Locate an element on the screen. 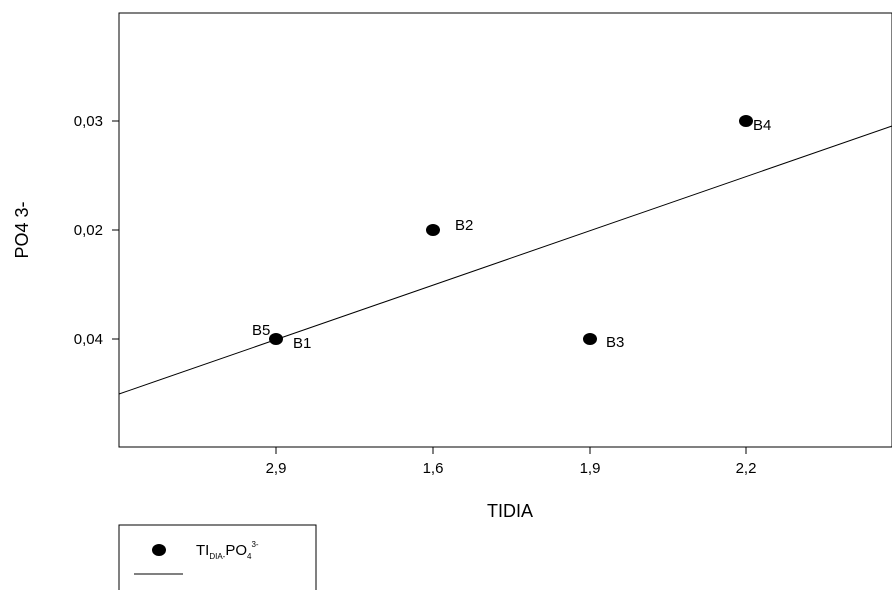 The image size is (892, 590). legend-main: TI is located at coordinates (202, 550).